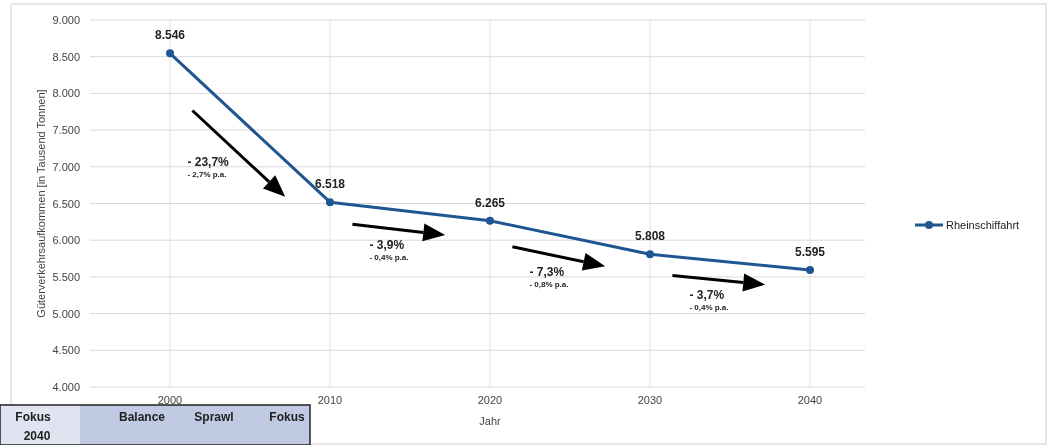 This screenshot has width=1055, height=445. What do you see at coordinates (650, 400) in the screenshot?
I see `x-tick-label: 2030` at bounding box center [650, 400].